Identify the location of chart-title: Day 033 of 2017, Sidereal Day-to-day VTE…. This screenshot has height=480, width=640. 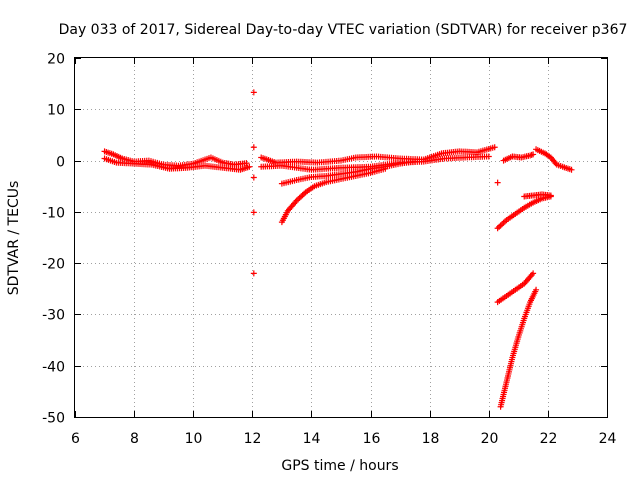
(343, 30).